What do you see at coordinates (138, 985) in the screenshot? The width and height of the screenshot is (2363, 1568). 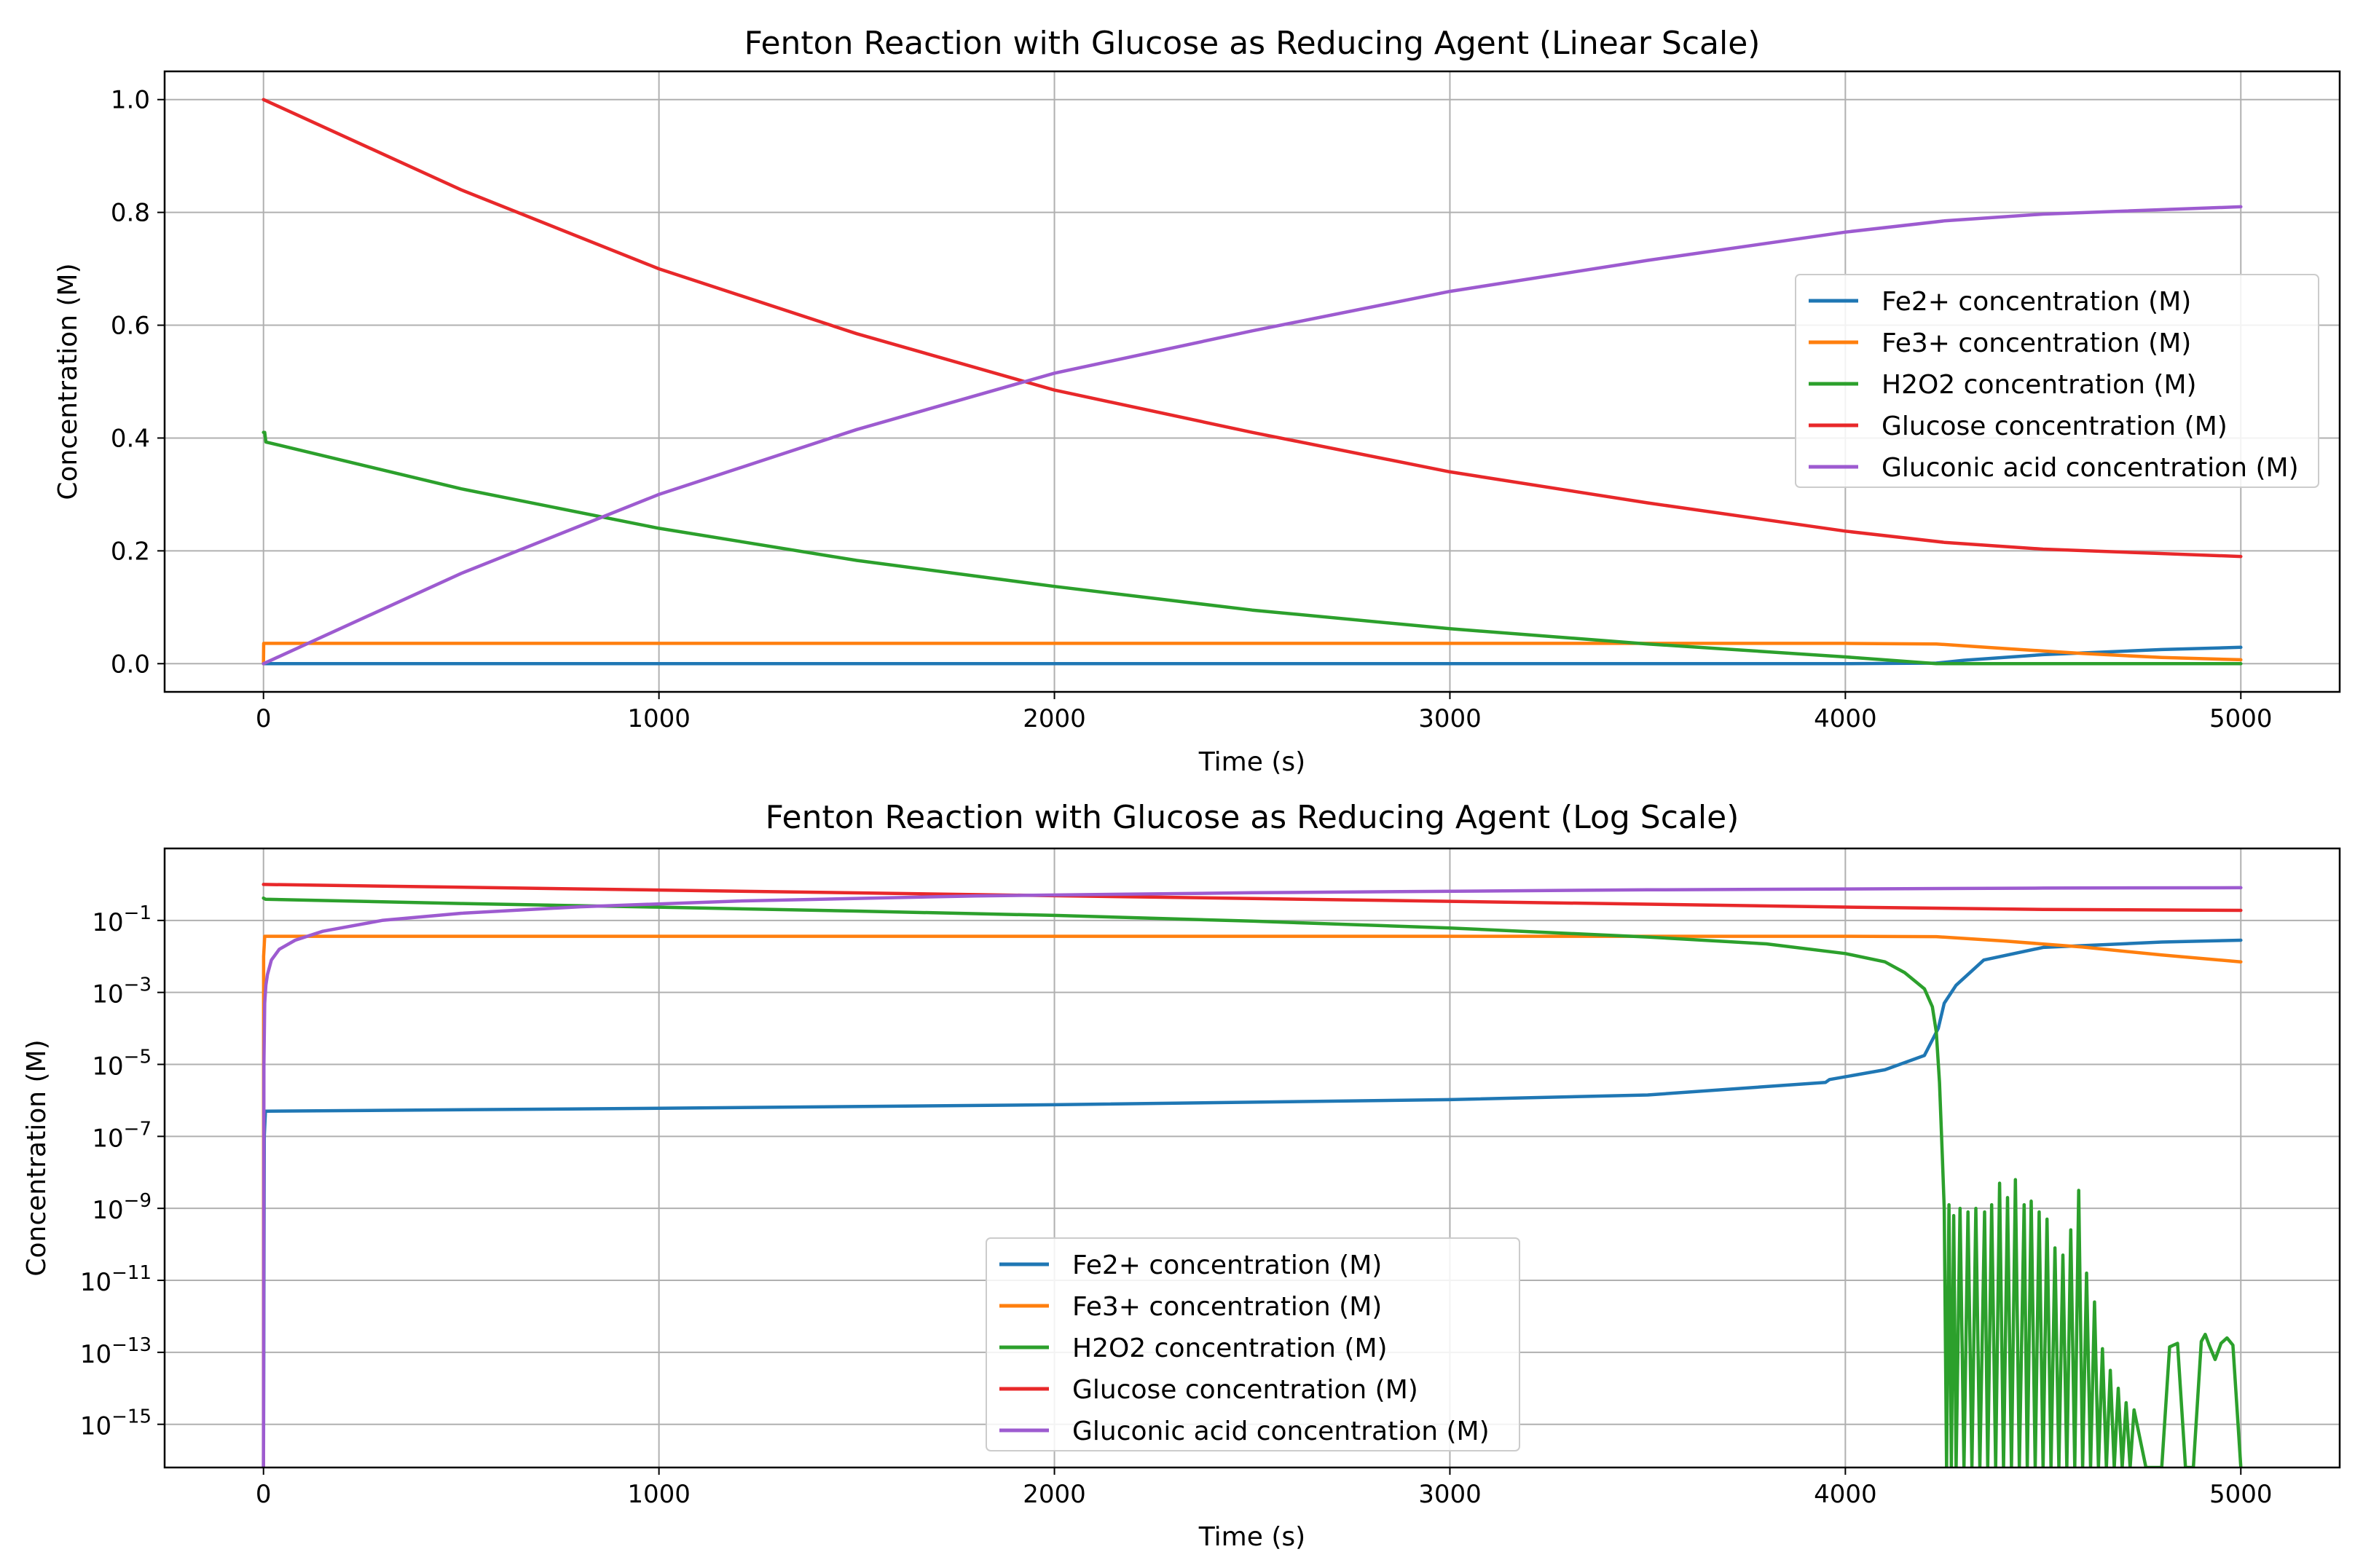 I see `y-tick-exponent: −3` at bounding box center [138, 985].